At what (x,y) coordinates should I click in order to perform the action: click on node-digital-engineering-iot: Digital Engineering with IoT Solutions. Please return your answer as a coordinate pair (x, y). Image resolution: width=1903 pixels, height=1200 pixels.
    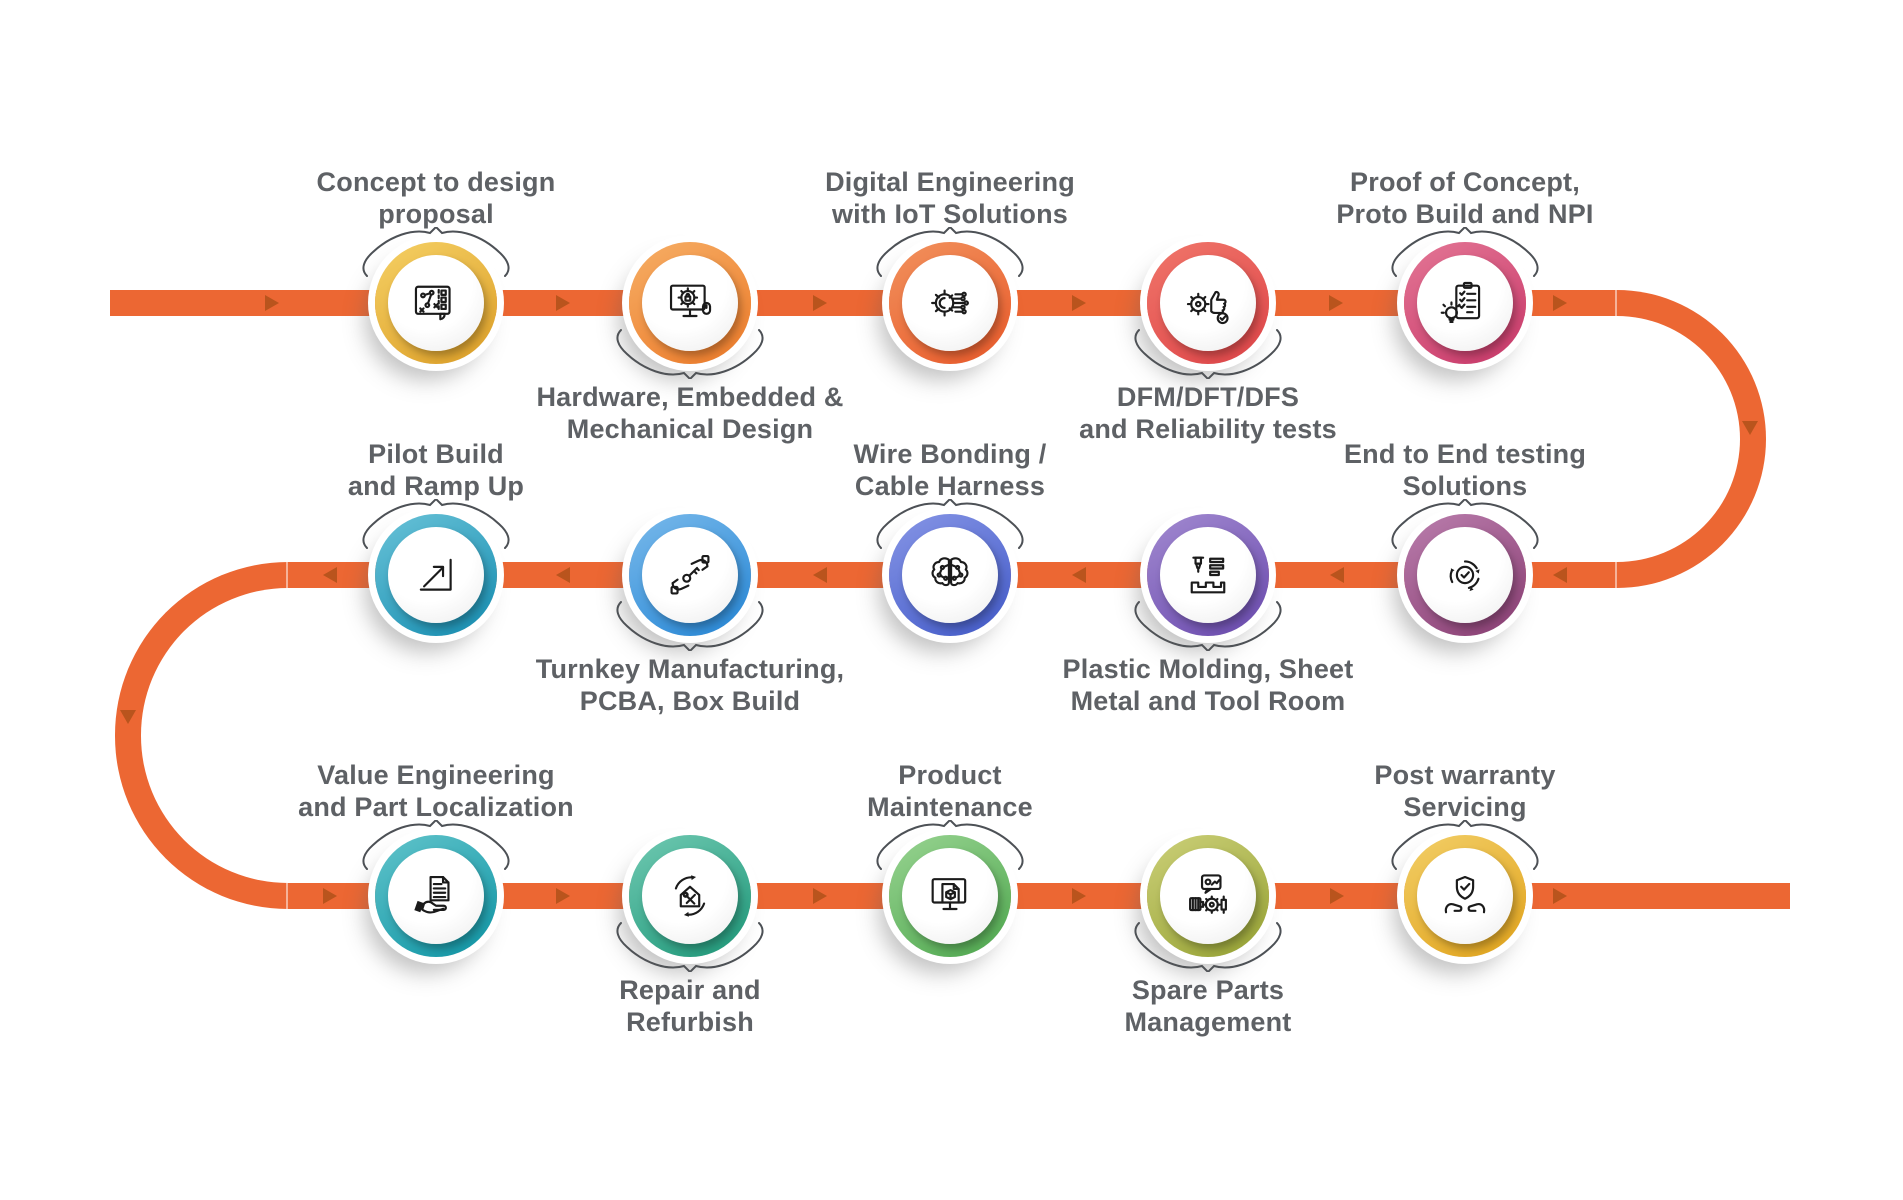
    Looking at the image, I should click on (950, 265).